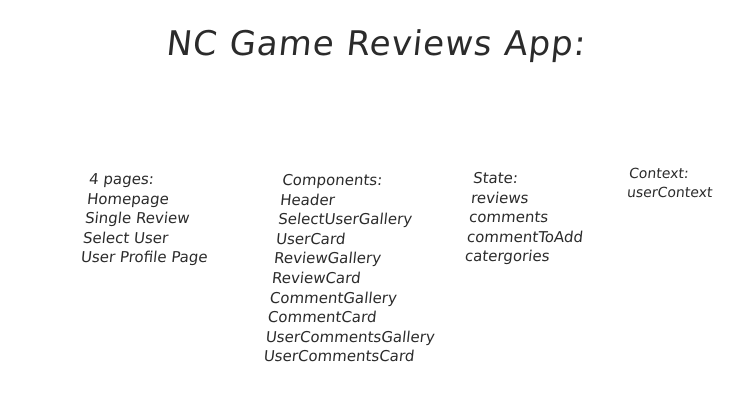  Describe the element at coordinates (332, 180) in the screenshot. I see `components-heading: Components:` at that location.